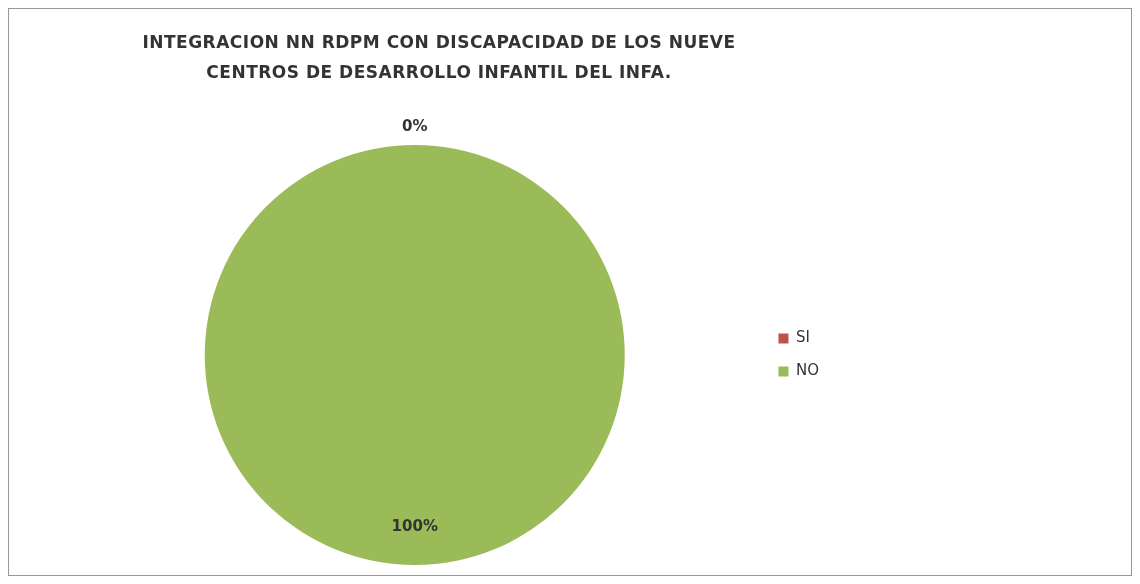 The width and height of the screenshot is (1140, 584). Describe the element at coordinates (414, 526) in the screenshot. I see `data-label: 100%` at that location.